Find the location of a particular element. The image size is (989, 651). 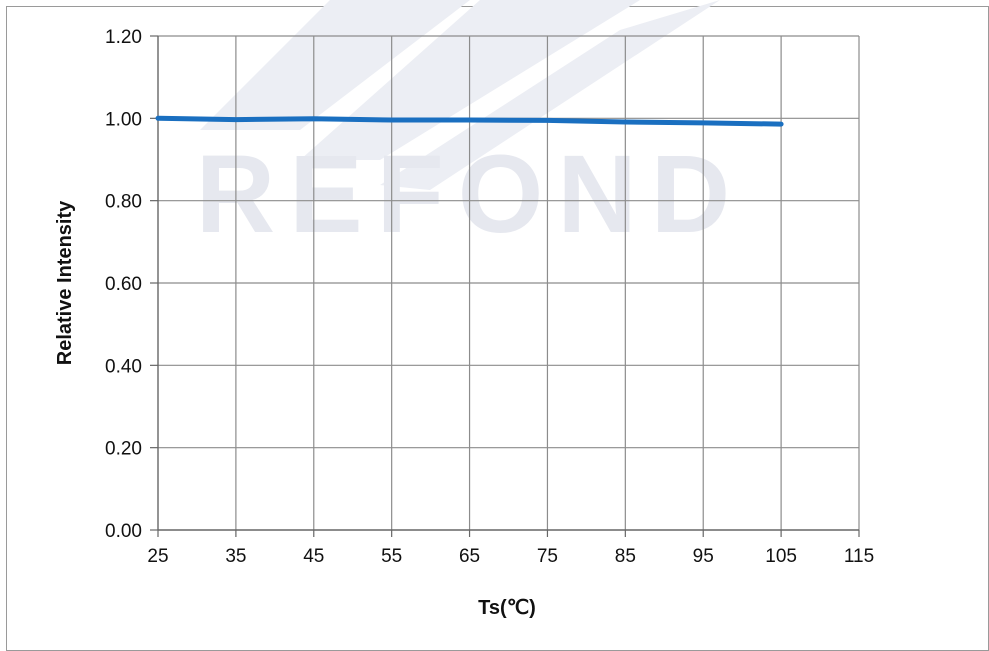

x-tick-label: 105 is located at coordinates (781, 556).